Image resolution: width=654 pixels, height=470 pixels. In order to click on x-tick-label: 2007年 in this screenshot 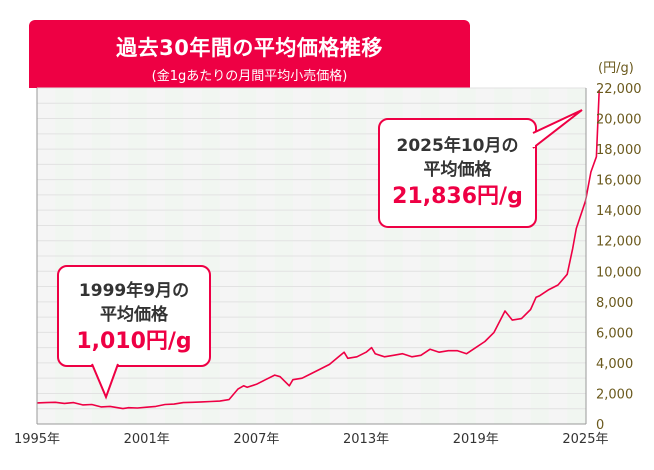, I will do `click(256, 439)`.